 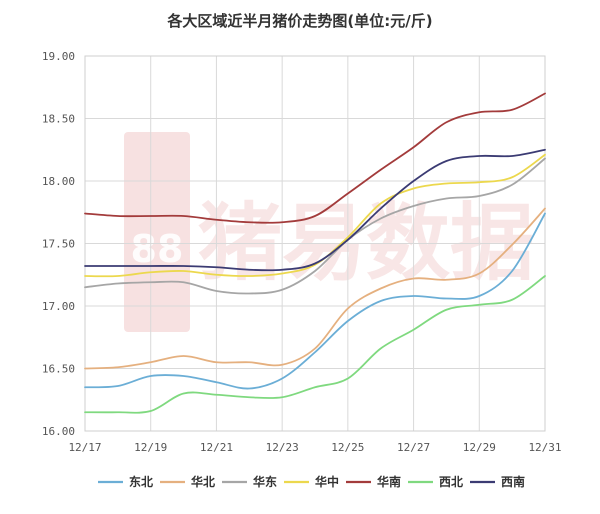 I want to click on y-tick-label: 16.00, so click(x=58, y=431).